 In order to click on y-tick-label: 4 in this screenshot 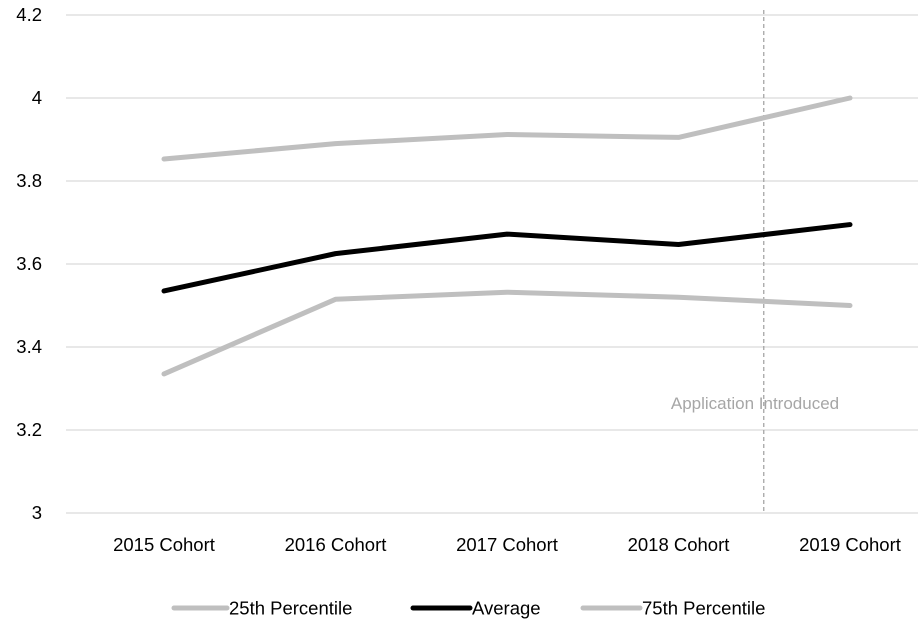, I will do `click(37, 97)`.